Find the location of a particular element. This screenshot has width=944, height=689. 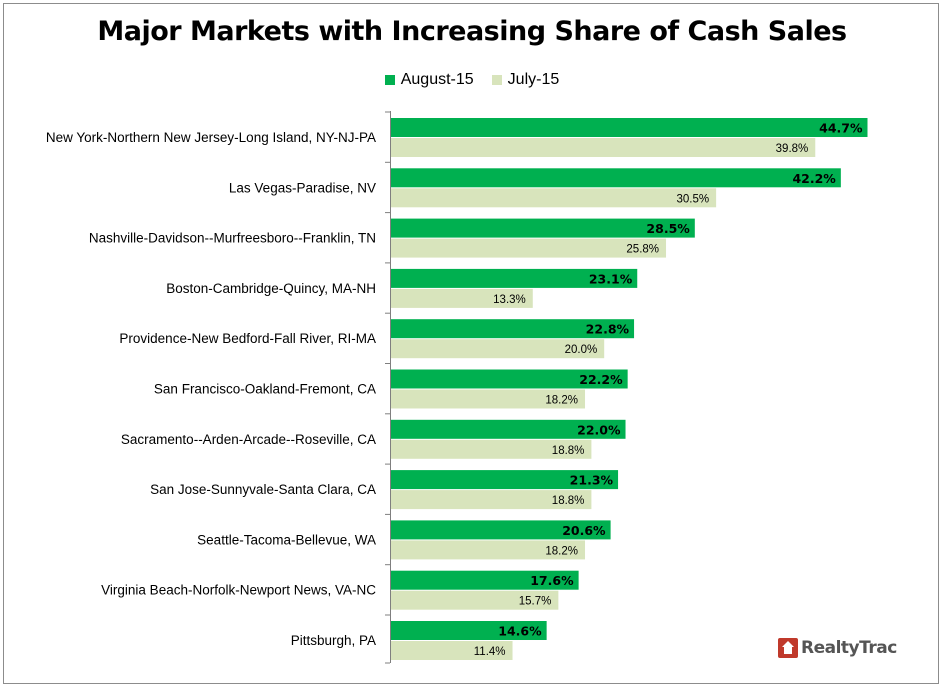

data-label-august: 28.5% is located at coordinates (668, 228).